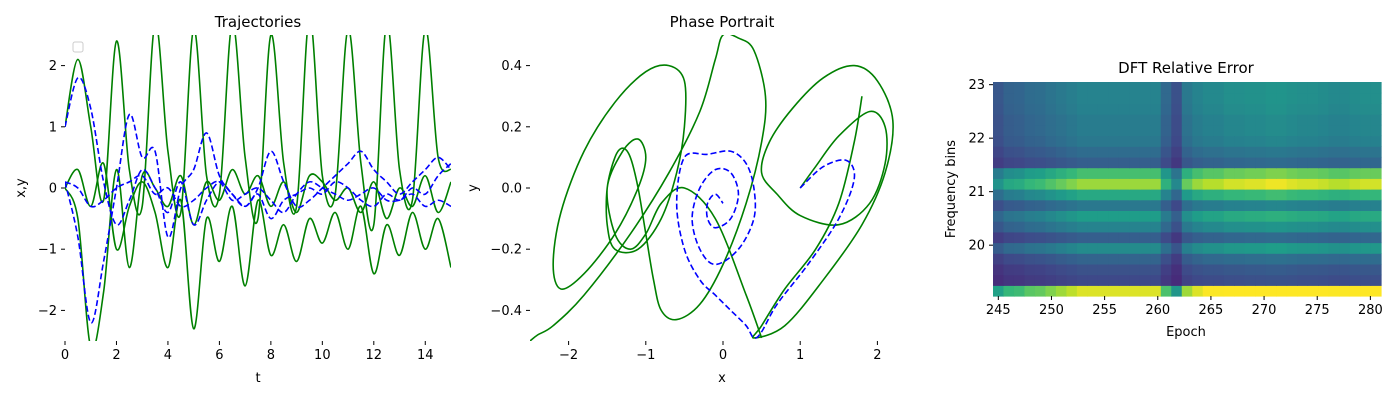 Image resolution: width=1400 pixels, height=400 pixels. Describe the element at coordinates (425, 355) in the screenshot. I see `x-tick-label: 14` at that location.